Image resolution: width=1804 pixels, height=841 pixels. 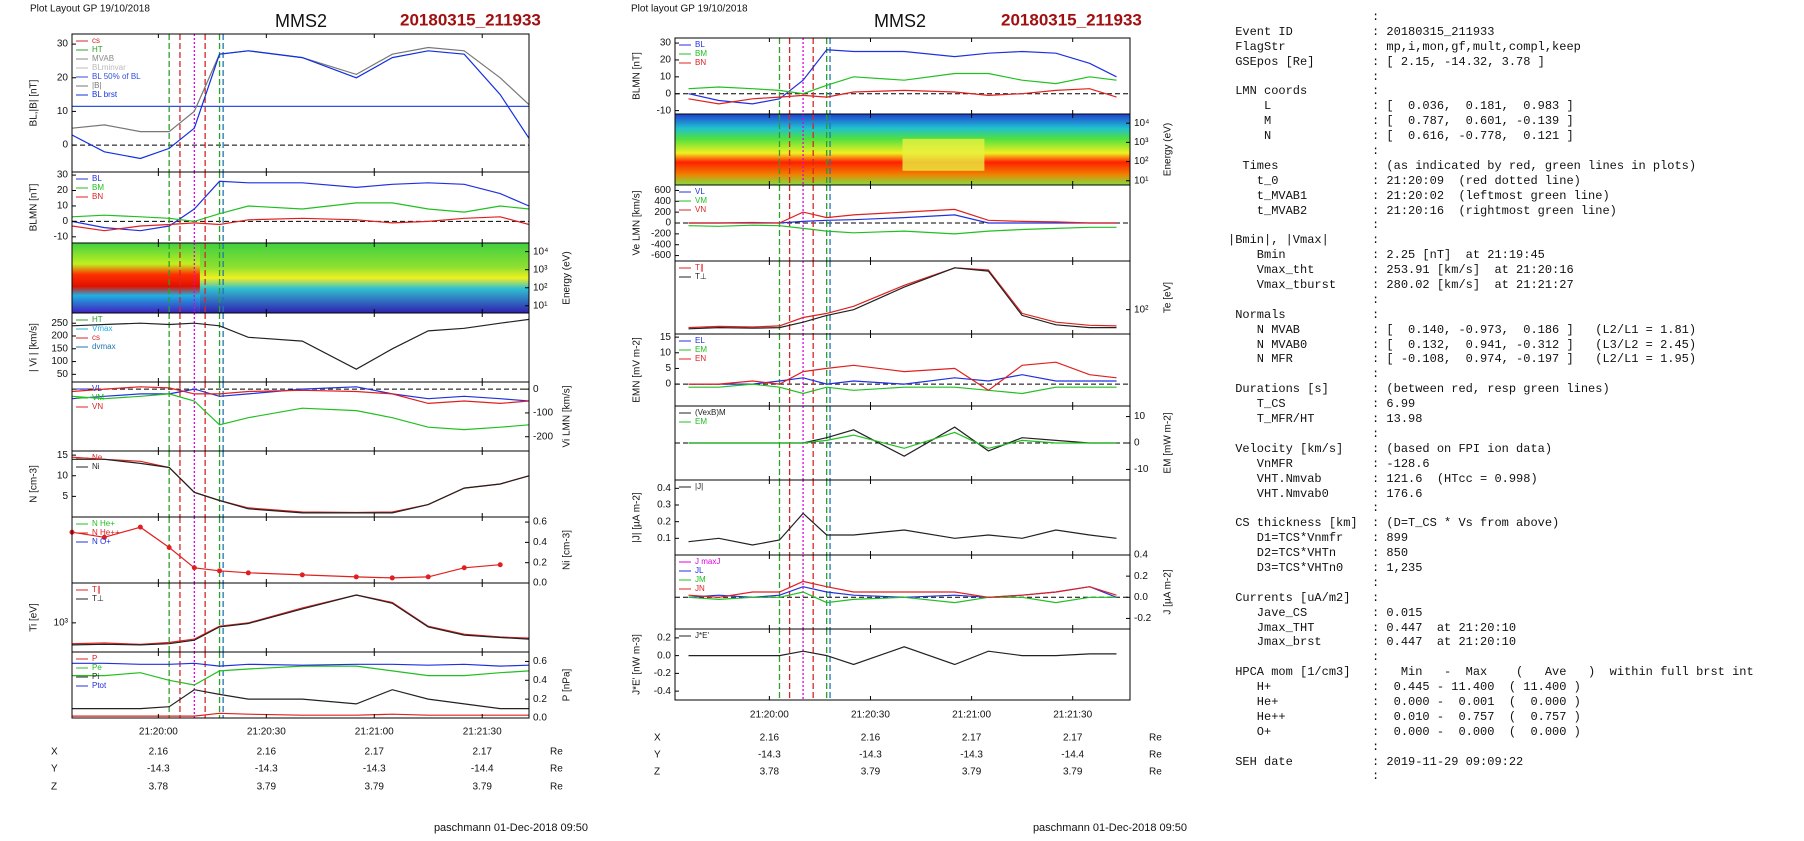 I want to click on y-tick-label: 30, so click(x=63, y=44).